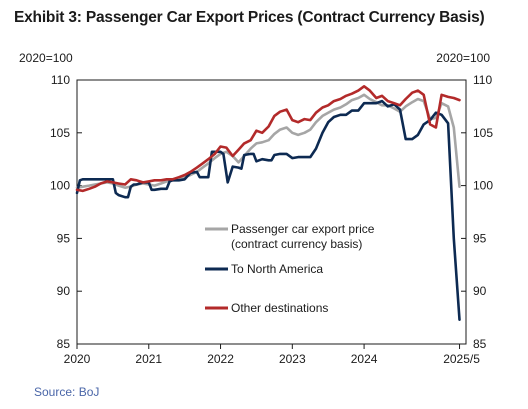  I want to click on x-tick-label: 2020, so click(77, 359).